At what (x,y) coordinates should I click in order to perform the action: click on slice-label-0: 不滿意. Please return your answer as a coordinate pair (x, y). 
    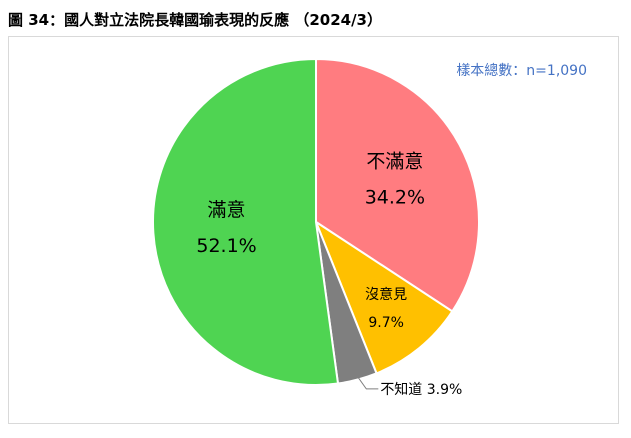
    Looking at the image, I should click on (394, 161).